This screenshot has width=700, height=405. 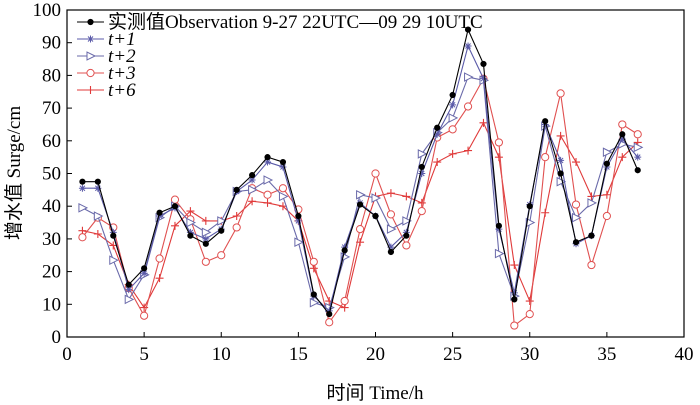 What do you see at coordinates (106, 90) in the screenshot?
I see `legend-item: t+6` at bounding box center [106, 90].